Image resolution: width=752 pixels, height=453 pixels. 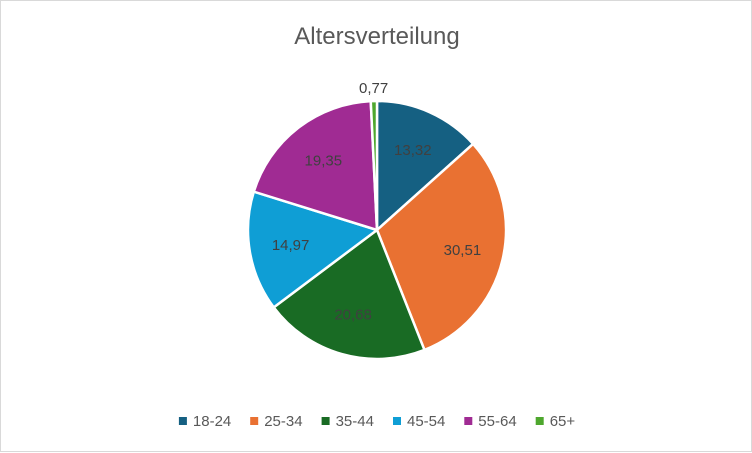 I want to click on legend-item-65+: 65+, so click(x=555, y=421).